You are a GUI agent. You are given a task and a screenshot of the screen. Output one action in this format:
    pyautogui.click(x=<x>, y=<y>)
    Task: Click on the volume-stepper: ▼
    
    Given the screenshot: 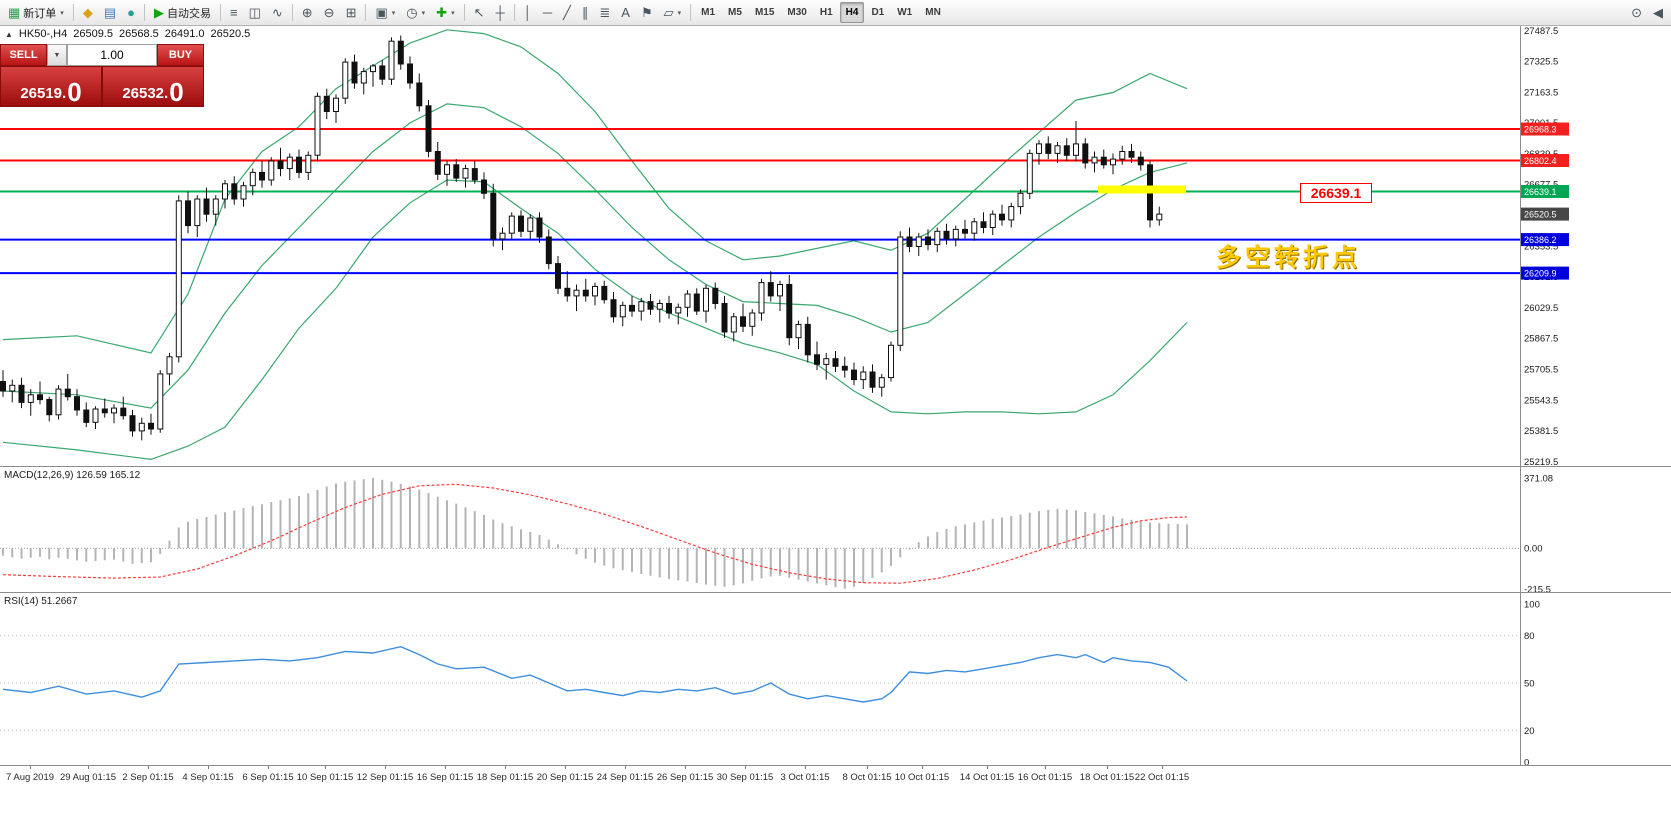 What is the action you would take?
    pyautogui.click(x=57, y=55)
    